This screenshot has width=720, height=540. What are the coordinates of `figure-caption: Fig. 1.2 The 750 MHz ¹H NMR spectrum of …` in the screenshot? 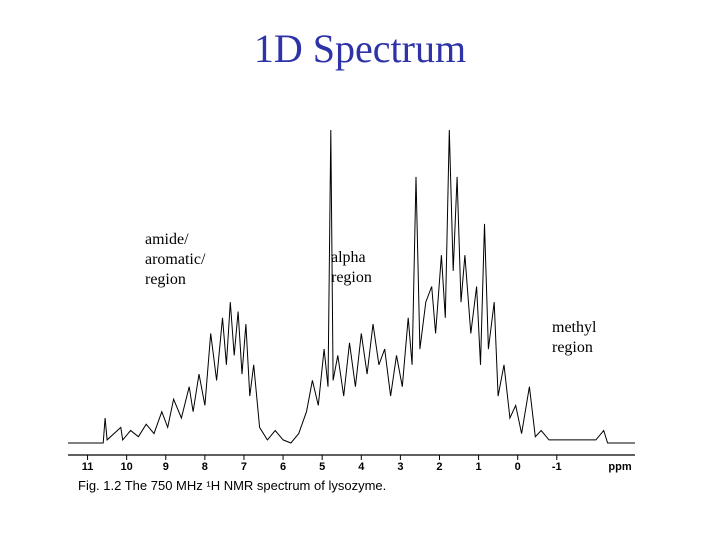 It's located at (232, 485).